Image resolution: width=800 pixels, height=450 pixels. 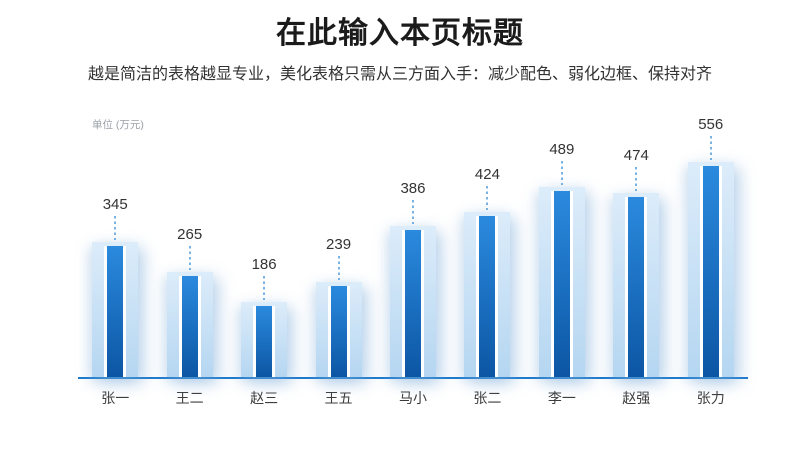 What do you see at coordinates (399, 74) in the screenshot?
I see `page-subtitle: 越是简洁的表格越显专业，美化表格只需从三方面入手：减少配色、弱化边框、保持对齐` at bounding box center [399, 74].